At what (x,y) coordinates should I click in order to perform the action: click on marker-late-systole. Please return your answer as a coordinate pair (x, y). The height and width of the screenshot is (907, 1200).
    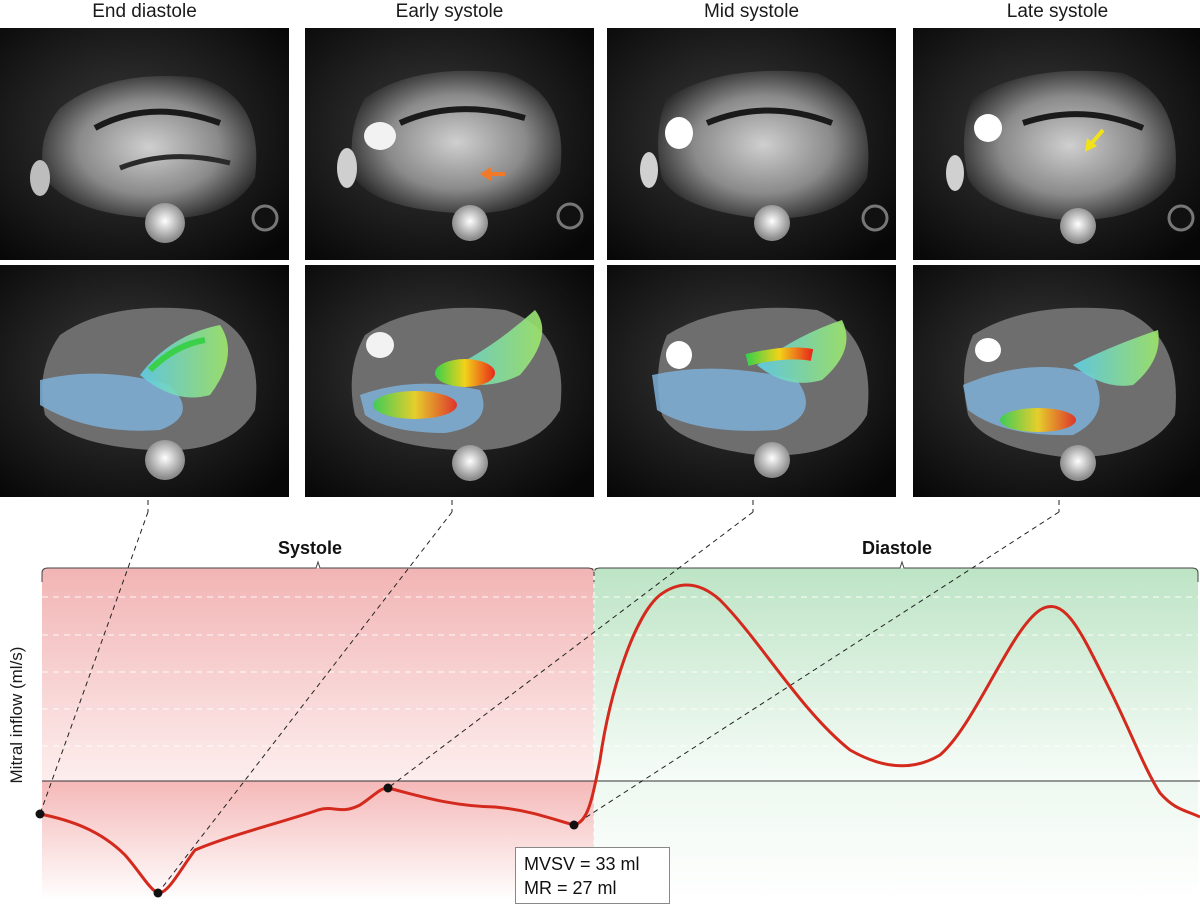
    Looking at the image, I should click on (574, 825).